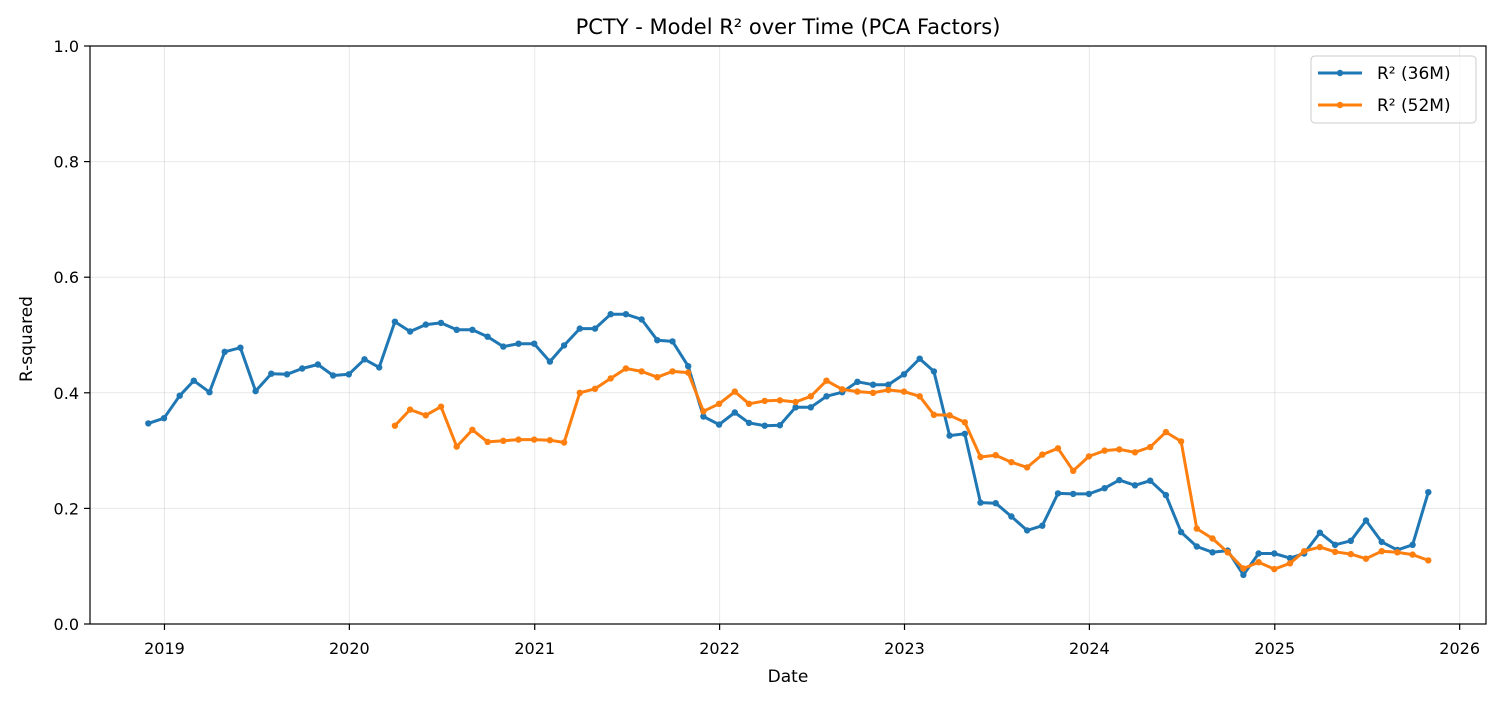 Image resolution: width=1501 pixels, height=701 pixels. I want to click on y-tick-label: 0.6, so click(66, 277).